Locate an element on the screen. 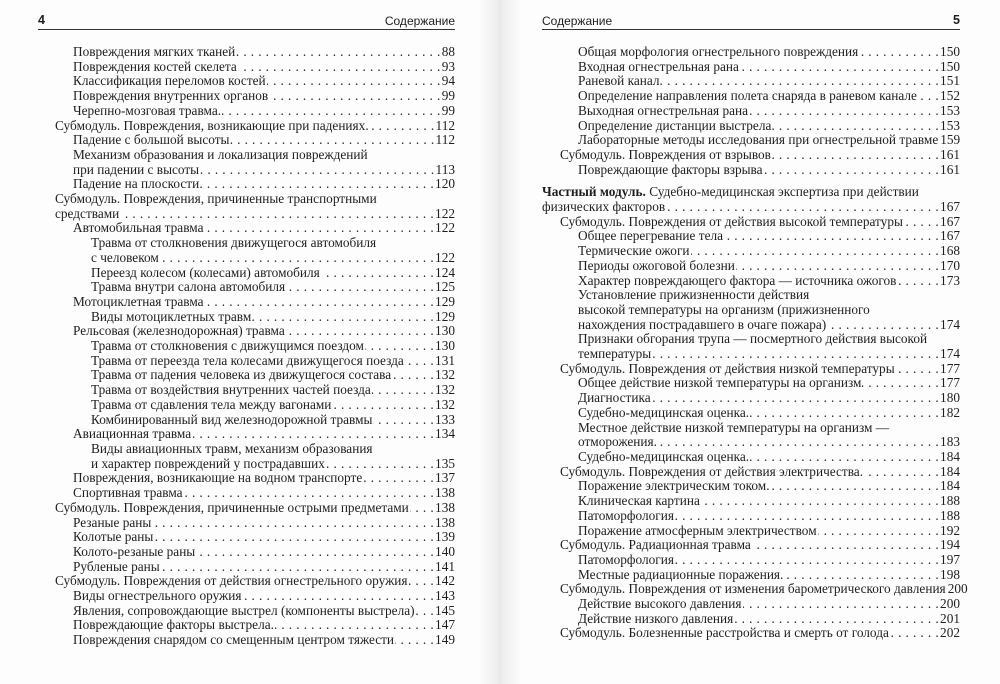  toc-entry-line: Действие низкого давления 201 is located at coordinates (769, 619).